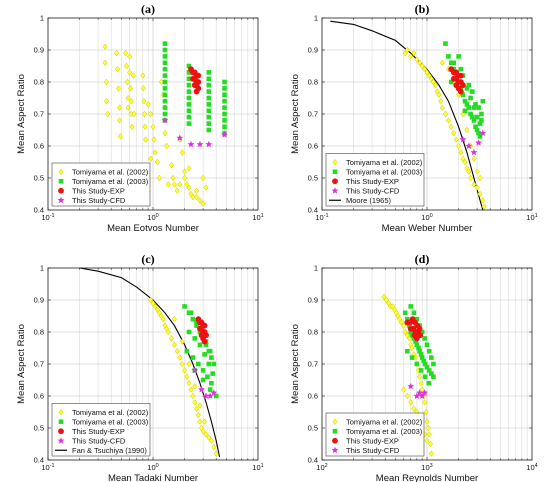 This screenshot has width=550, height=482. What do you see at coordinates (295, 114) in the screenshot?
I see `y-axis-label: Mean Aspect Ratio` at bounding box center [295, 114].